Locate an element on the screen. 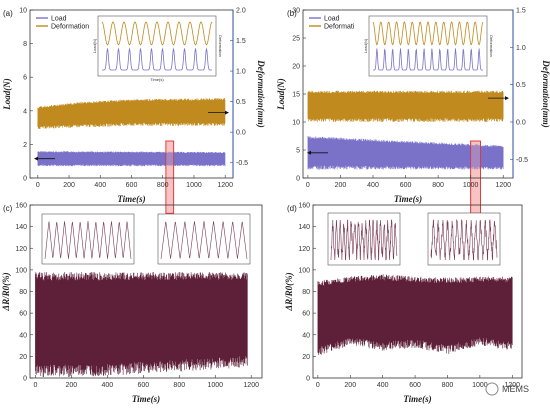 This screenshot has height=409, width=550. panel-label: (b) is located at coordinates (292, 13).